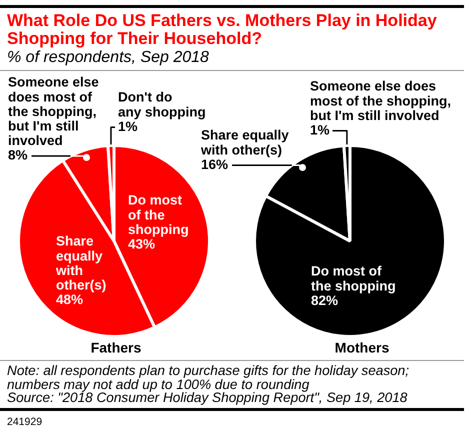 This screenshot has height=444, width=471. What do you see at coordinates (222, 29) in the screenshot?
I see `chart-title: What Role Do US Fathers vs. Mothers Play in Holiday Shopping for Their Household?` at bounding box center [222, 29].